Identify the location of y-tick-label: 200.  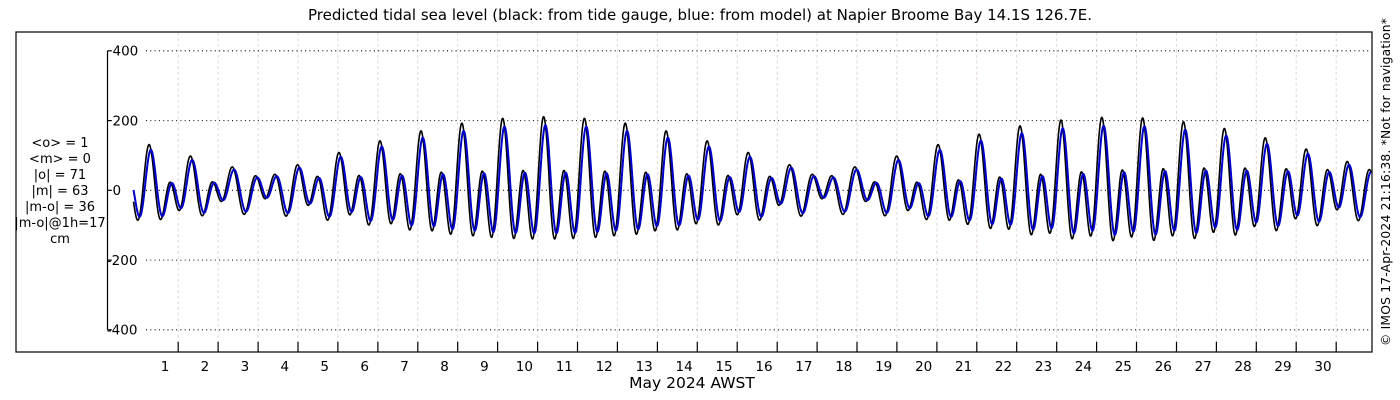
(126, 121).